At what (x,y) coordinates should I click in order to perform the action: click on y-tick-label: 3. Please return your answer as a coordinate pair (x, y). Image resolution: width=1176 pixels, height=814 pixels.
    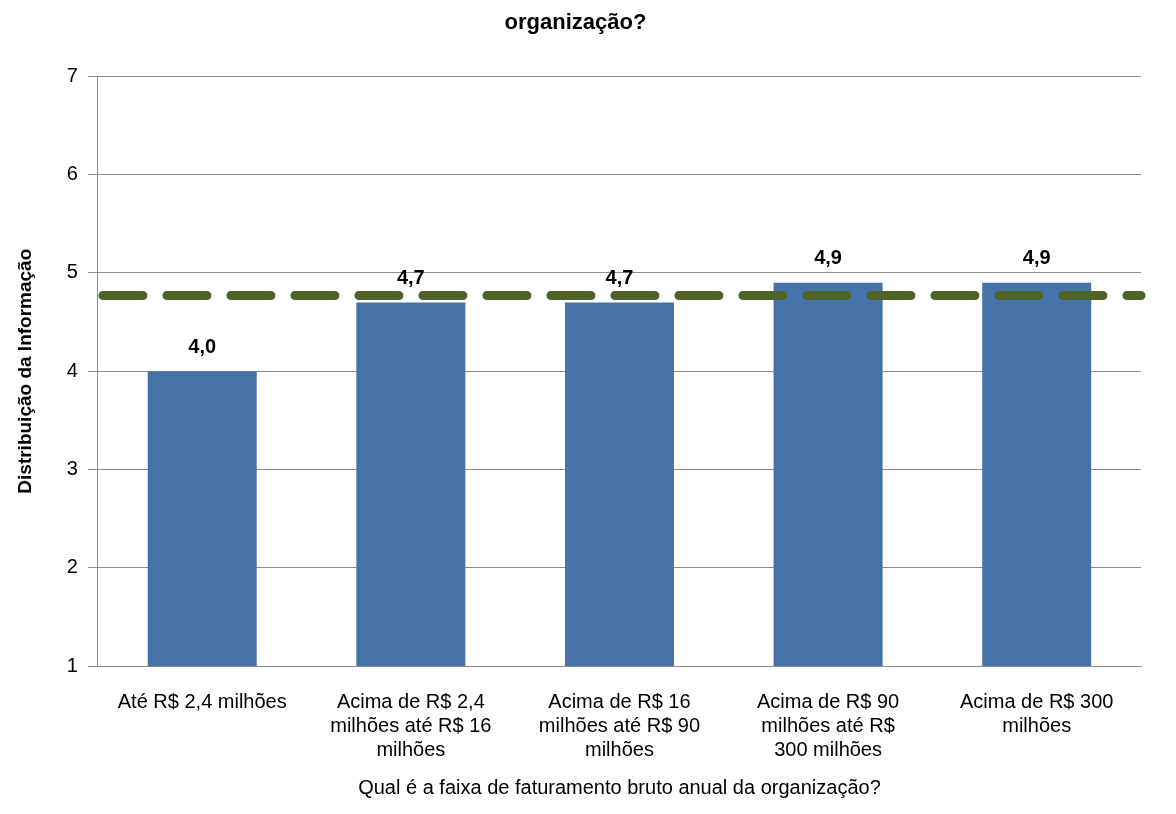
    Looking at the image, I should click on (72, 467).